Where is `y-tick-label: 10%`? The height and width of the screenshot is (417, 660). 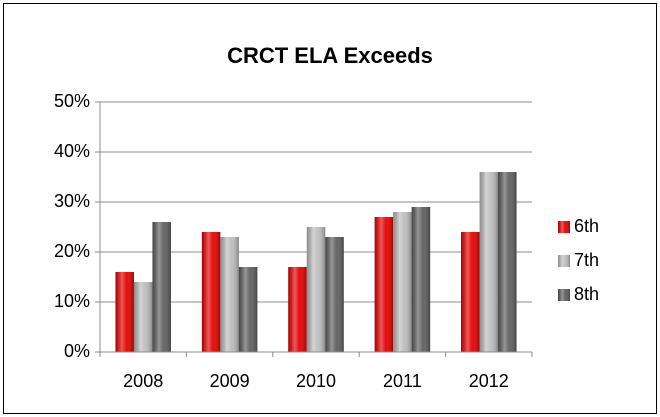
y-tick-label: 10% is located at coordinates (72, 301).